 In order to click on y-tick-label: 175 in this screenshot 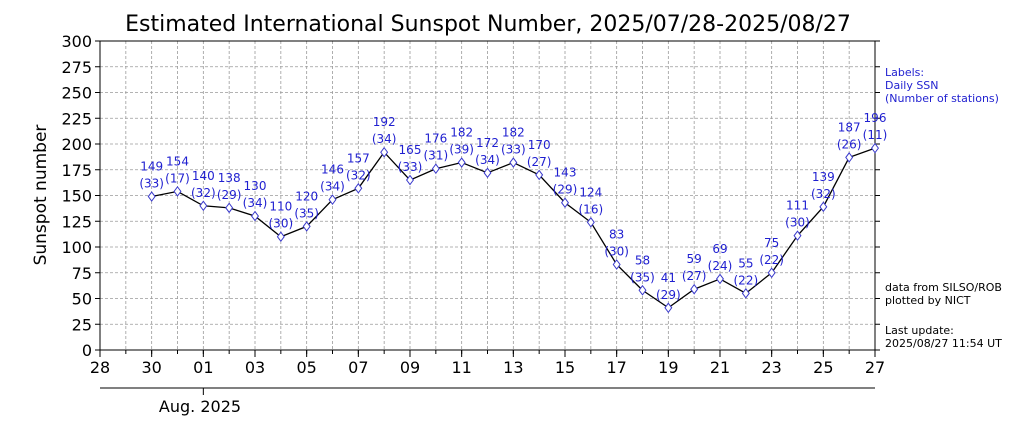, I will do `click(76, 170)`.